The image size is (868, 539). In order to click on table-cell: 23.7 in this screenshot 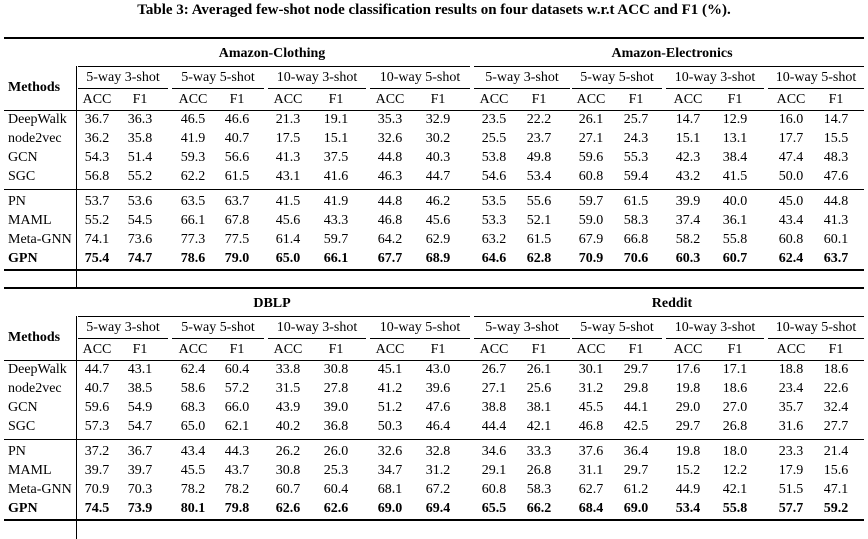, I will do `click(539, 138)`.